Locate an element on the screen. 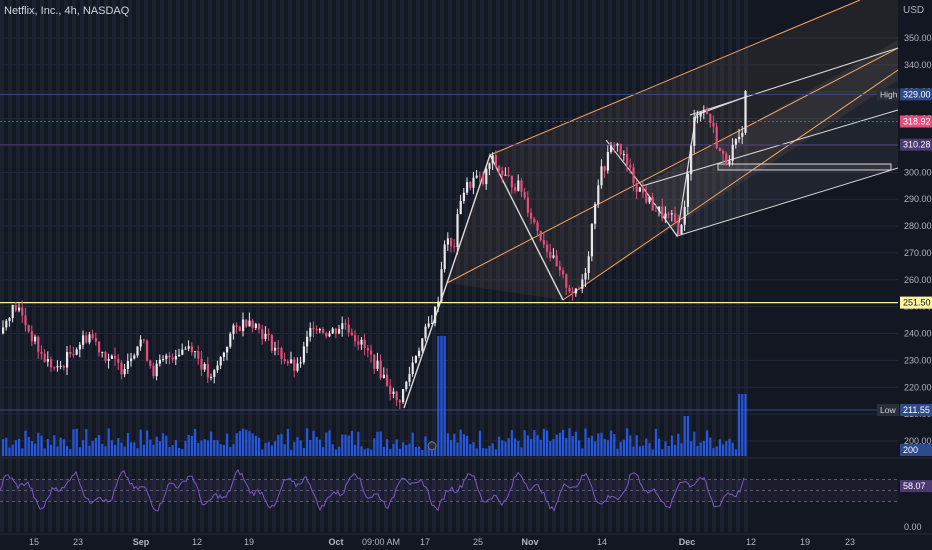  time-tick-label: Nov is located at coordinates (529, 542).